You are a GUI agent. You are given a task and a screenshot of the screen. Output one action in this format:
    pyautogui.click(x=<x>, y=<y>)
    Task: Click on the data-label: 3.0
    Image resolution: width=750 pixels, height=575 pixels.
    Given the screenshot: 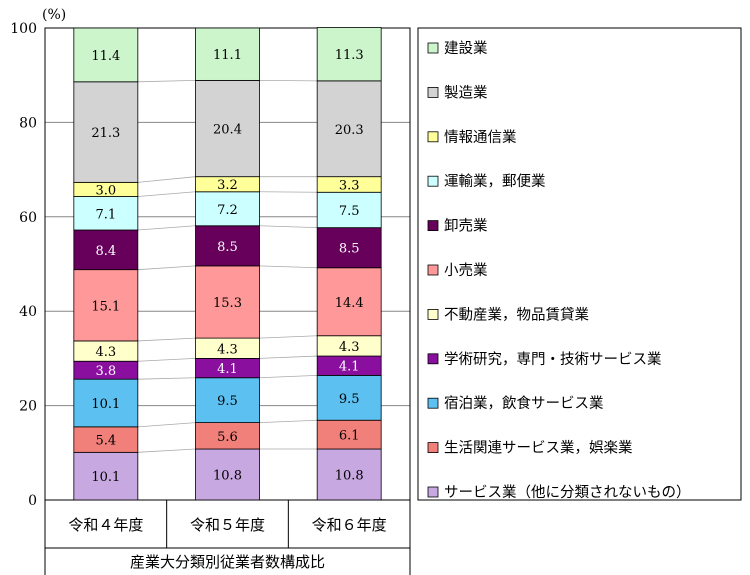 What is the action you would take?
    pyautogui.click(x=105, y=190)
    